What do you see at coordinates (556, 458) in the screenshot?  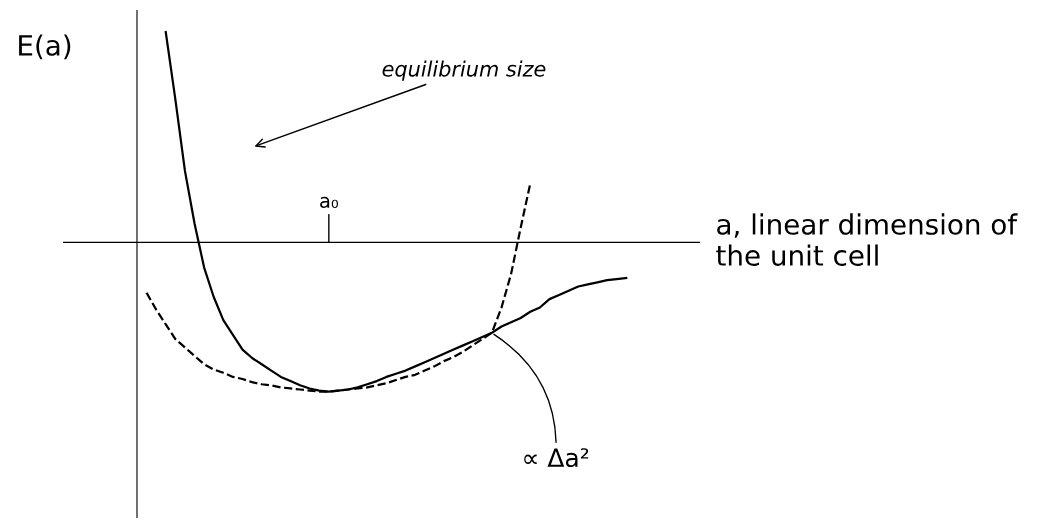 I see `text: ∝ Δa²` at bounding box center [556, 458].